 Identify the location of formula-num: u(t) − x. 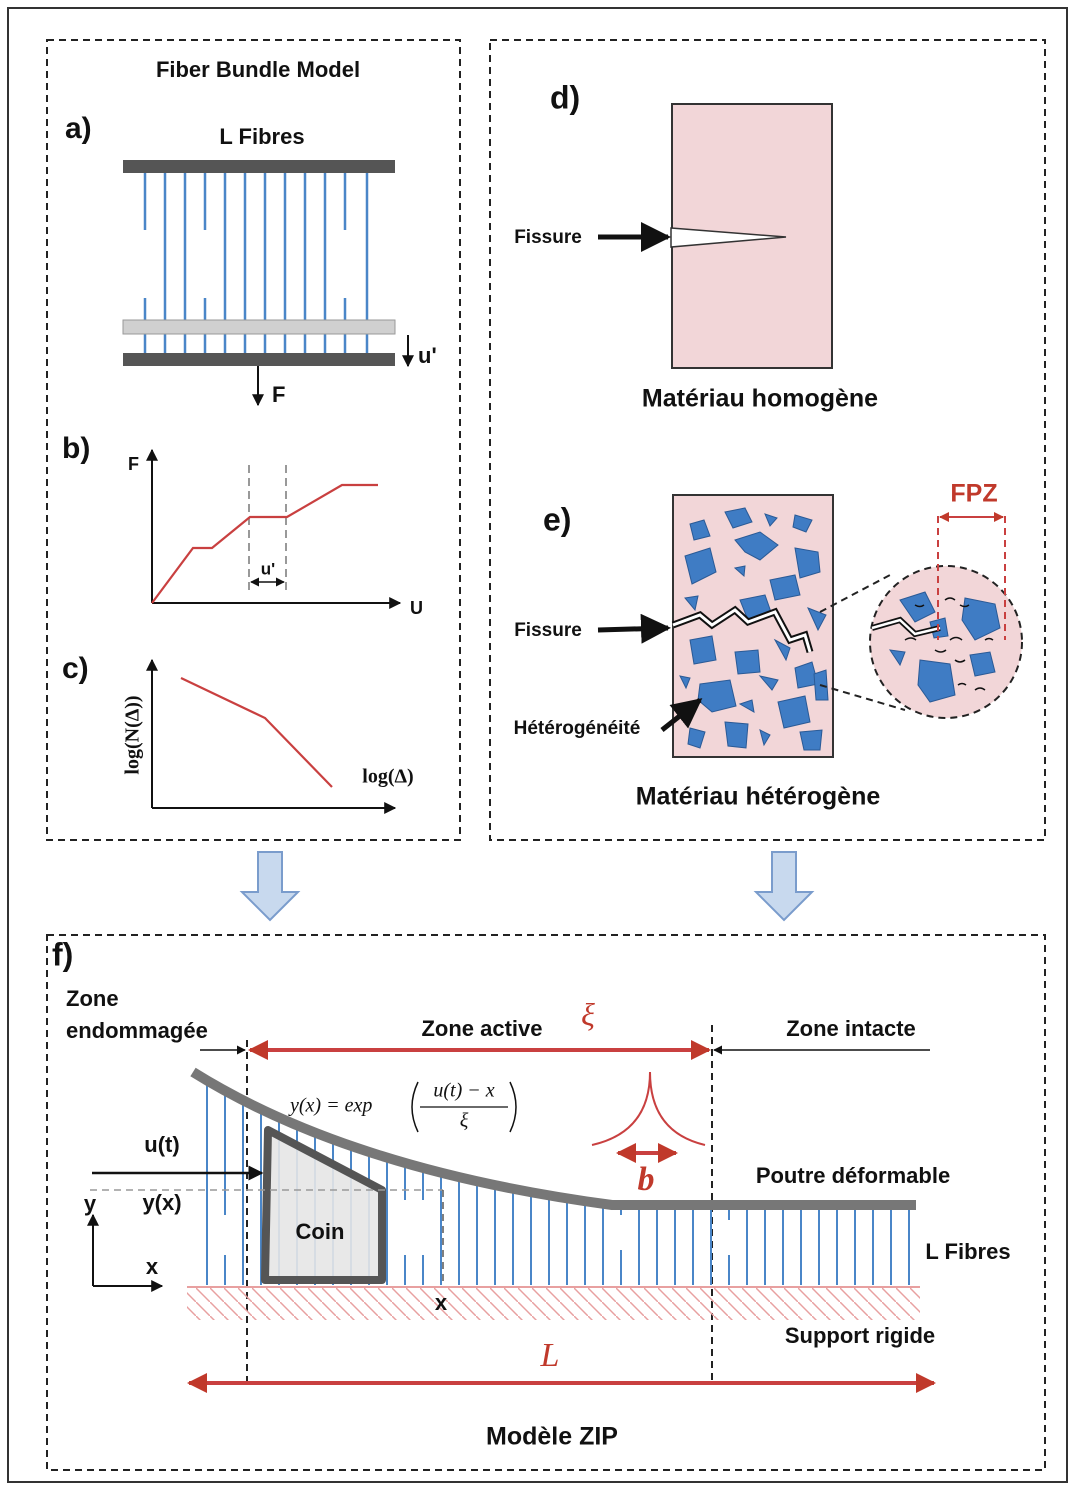
(463, 1091).